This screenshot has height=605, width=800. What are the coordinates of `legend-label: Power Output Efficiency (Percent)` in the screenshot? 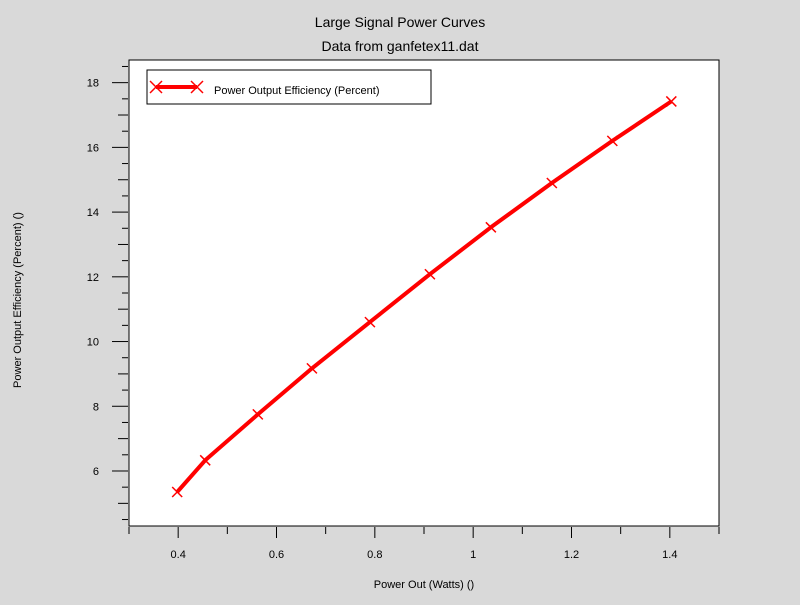 It's located at (296, 91).